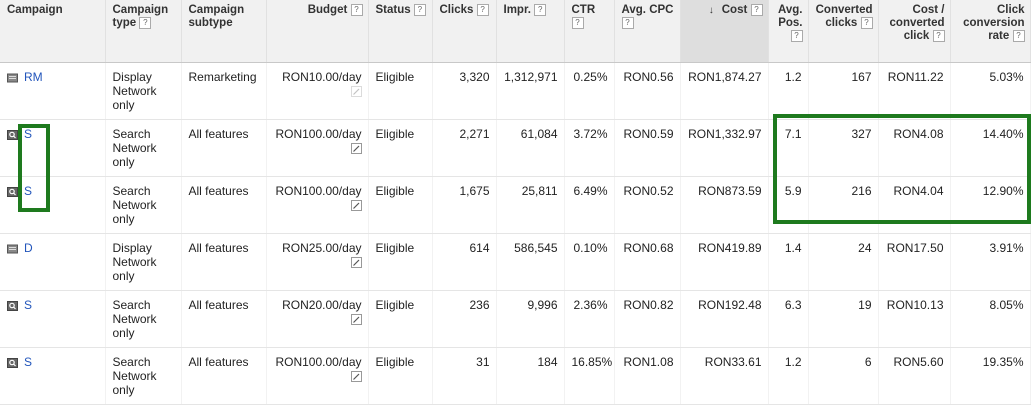 This screenshot has height=411, width=1036. What do you see at coordinates (53, 319) in the screenshot?
I see `campaign-cell: S` at bounding box center [53, 319].